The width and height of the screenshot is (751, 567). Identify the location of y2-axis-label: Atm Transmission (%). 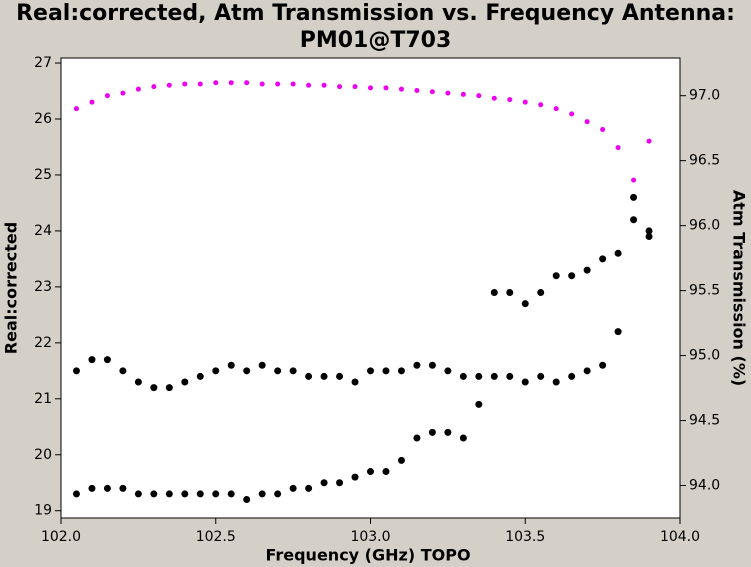
(739, 288).